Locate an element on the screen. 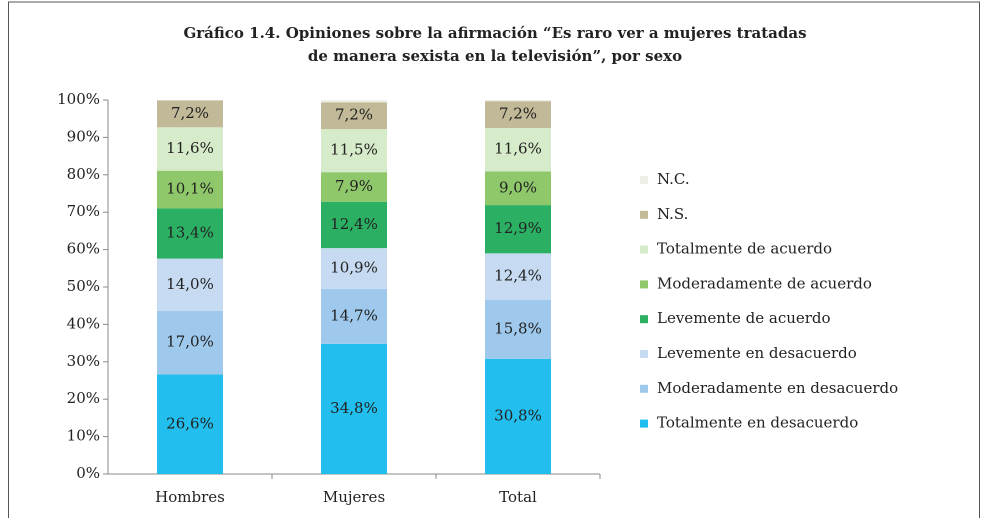  legend-label: Moderadamente de acuerdo is located at coordinates (764, 283).